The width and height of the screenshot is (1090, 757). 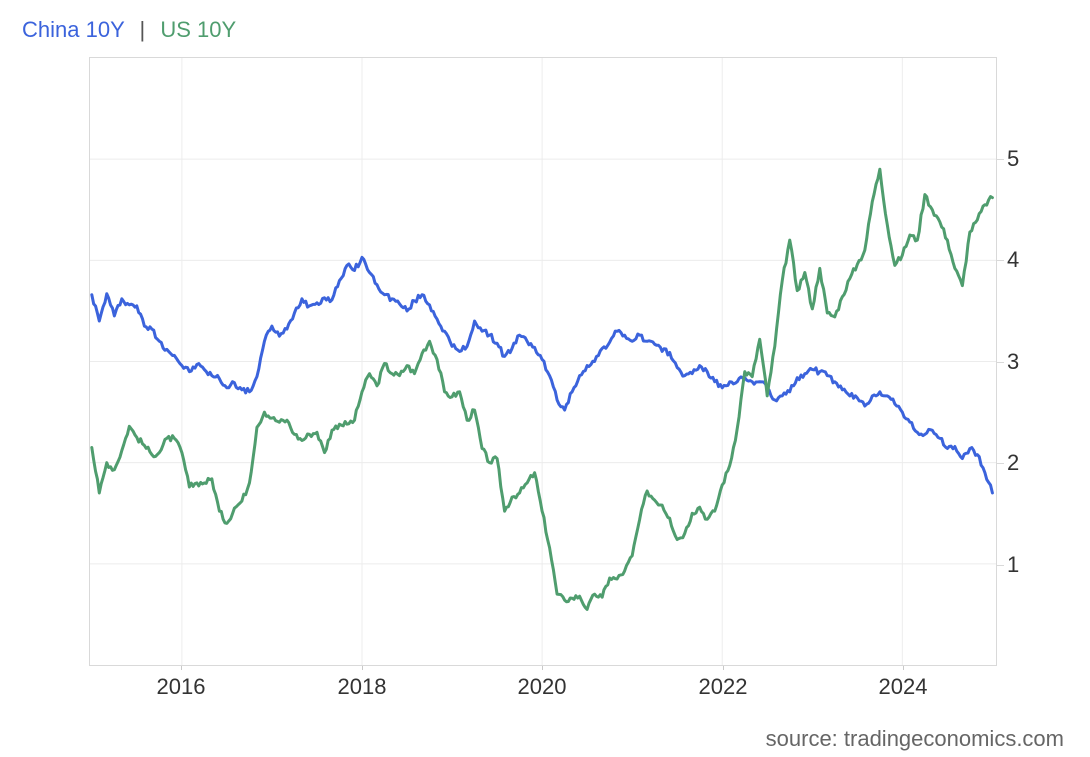 I want to click on x-axis-label-2018: 2018, so click(x=362, y=686).